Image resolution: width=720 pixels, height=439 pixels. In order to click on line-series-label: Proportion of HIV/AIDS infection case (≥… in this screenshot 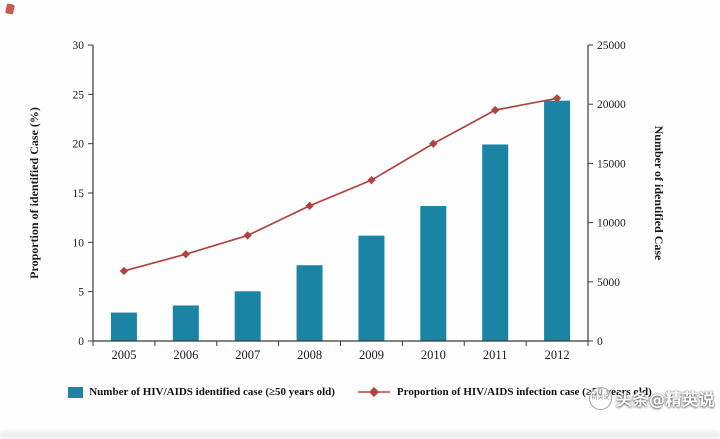, I will do `click(524, 392)`.